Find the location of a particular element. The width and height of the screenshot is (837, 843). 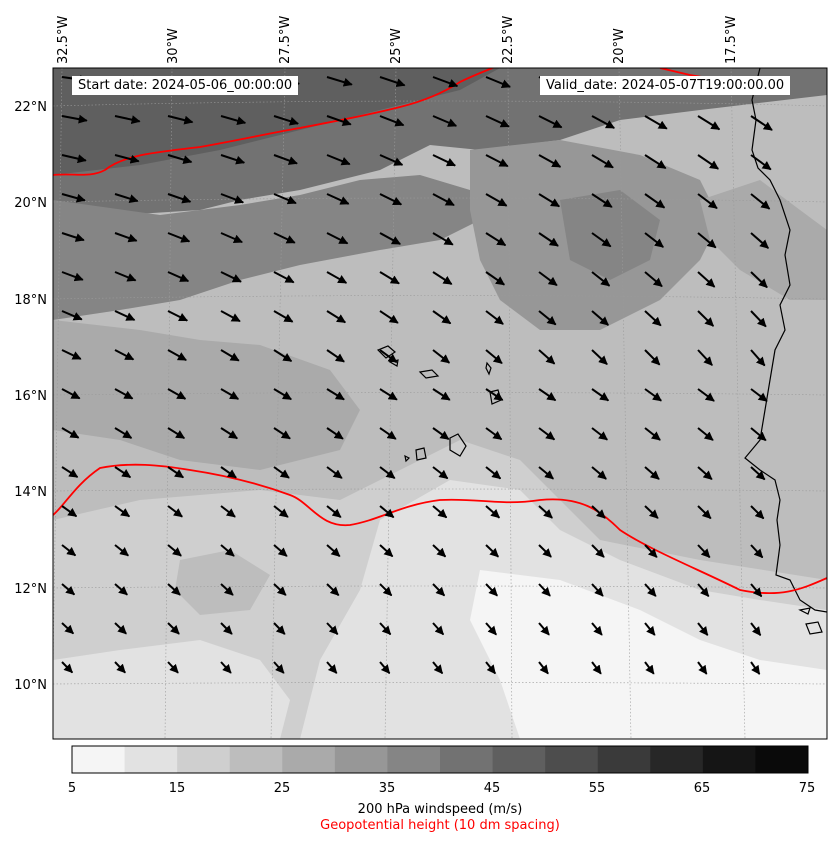

longitude-label: 27.5°W is located at coordinates (285, 40).